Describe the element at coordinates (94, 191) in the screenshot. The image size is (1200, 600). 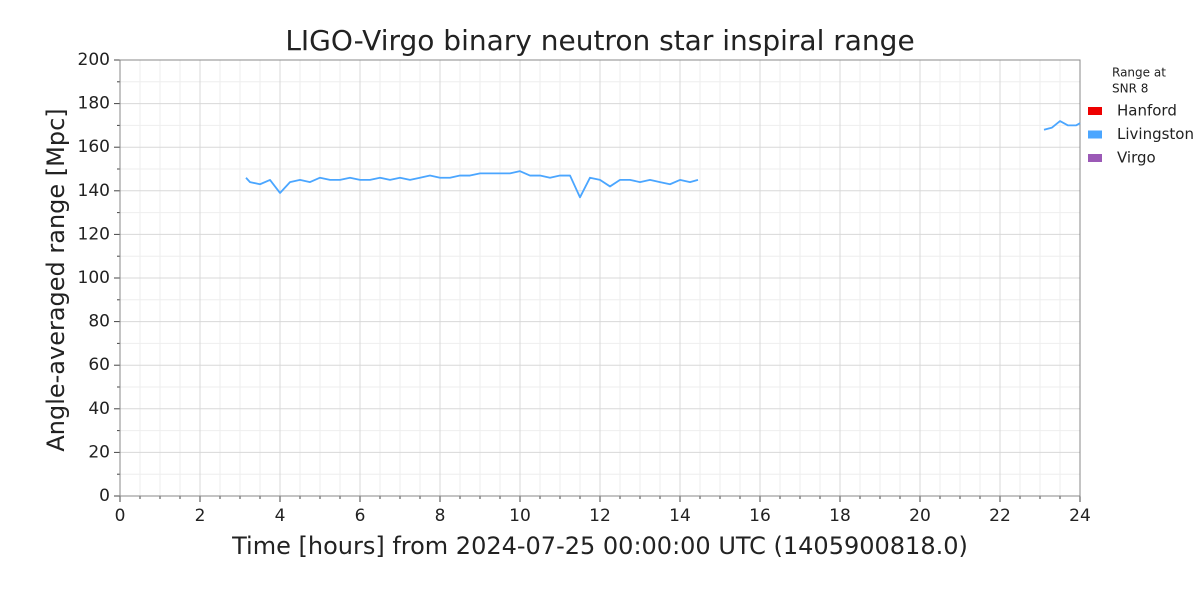
I see `y-tick-label: 140` at that location.